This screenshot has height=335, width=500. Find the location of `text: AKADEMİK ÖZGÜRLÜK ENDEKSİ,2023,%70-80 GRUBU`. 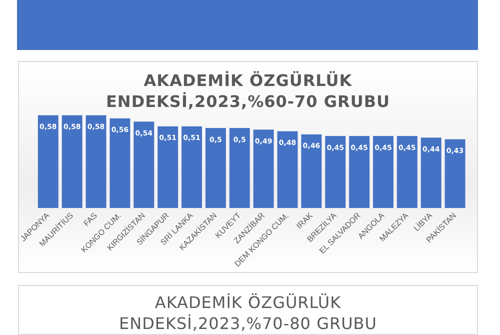

text: AKADEMİK ÖZGÜRLÜK ENDEKSİ,2023,%70-80 GRUBU is located at coordinates (248, 313).